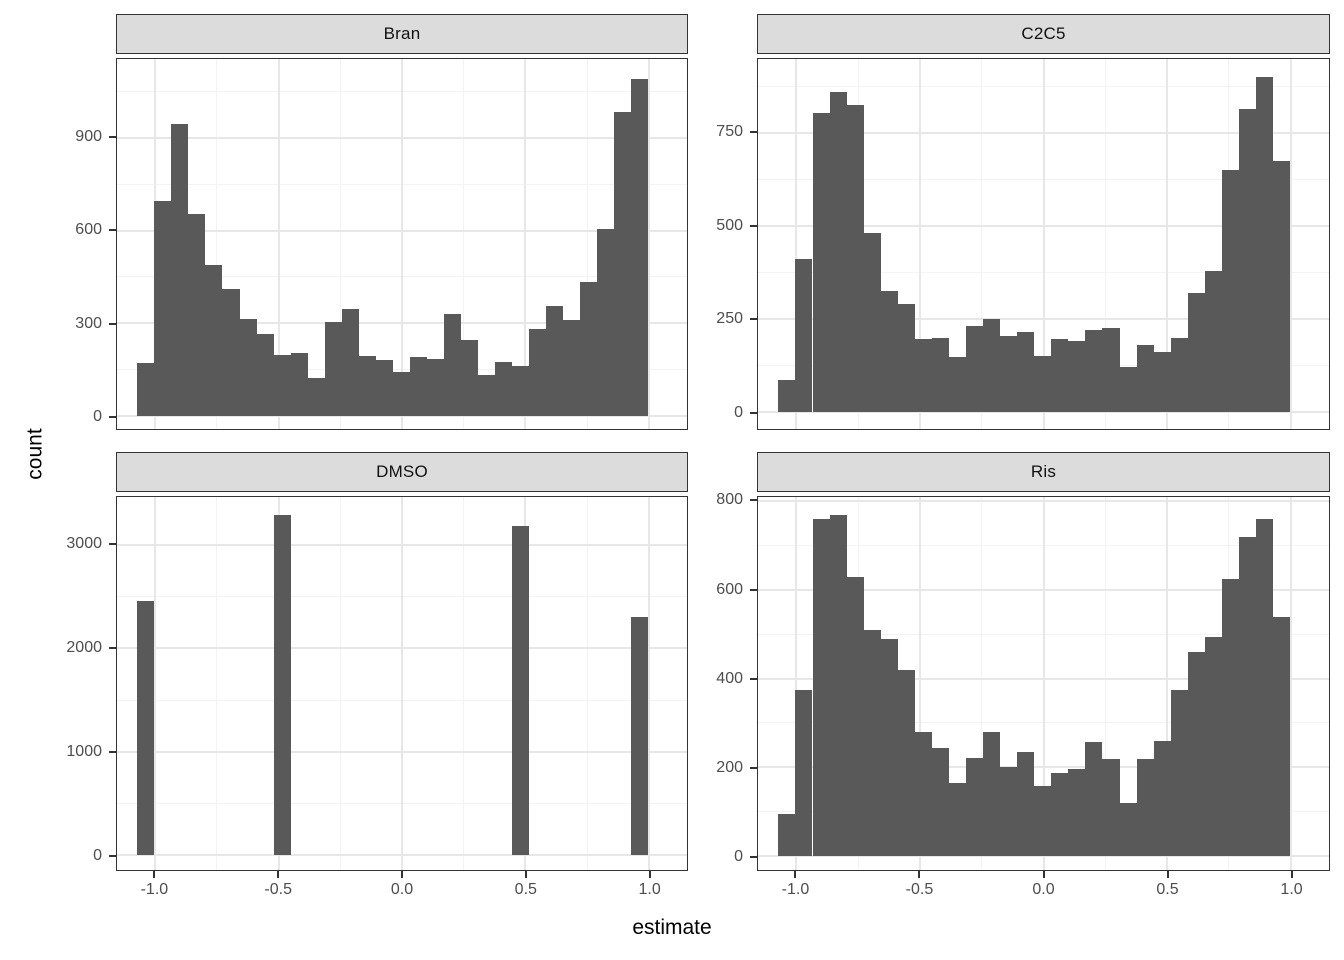  What do you see at coordinates (729, 132) in the screenshot?
I see `y-tick-label: 750` at bounding box center [729, 132].